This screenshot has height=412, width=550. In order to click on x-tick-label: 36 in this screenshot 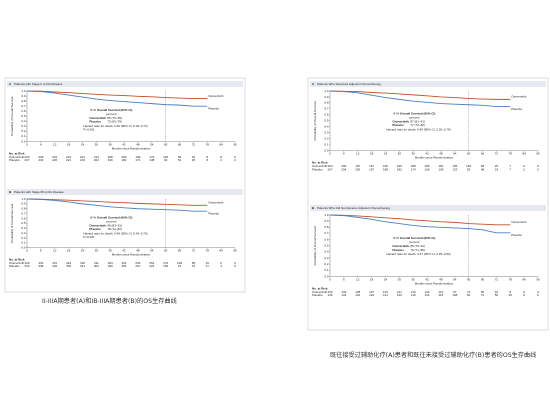, I will do `click(111, 251)`.